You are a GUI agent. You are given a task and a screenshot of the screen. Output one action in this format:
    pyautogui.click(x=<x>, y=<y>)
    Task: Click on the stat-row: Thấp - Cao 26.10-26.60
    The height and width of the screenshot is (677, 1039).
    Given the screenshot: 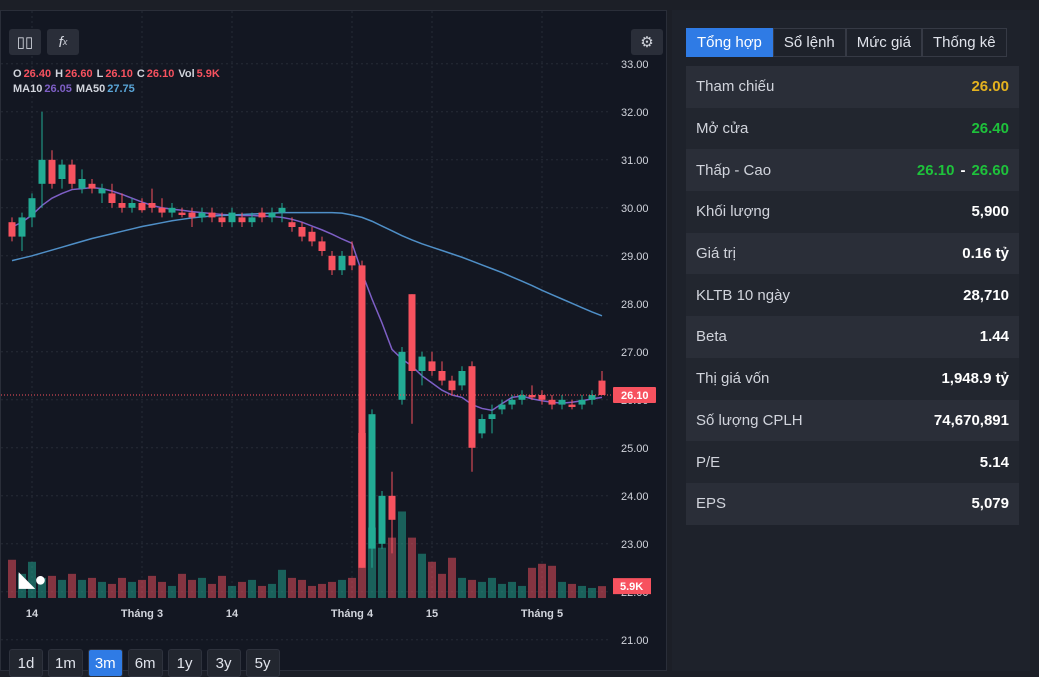 What is the action you would take?
    pyautogui.click(x=852, y=170)
    